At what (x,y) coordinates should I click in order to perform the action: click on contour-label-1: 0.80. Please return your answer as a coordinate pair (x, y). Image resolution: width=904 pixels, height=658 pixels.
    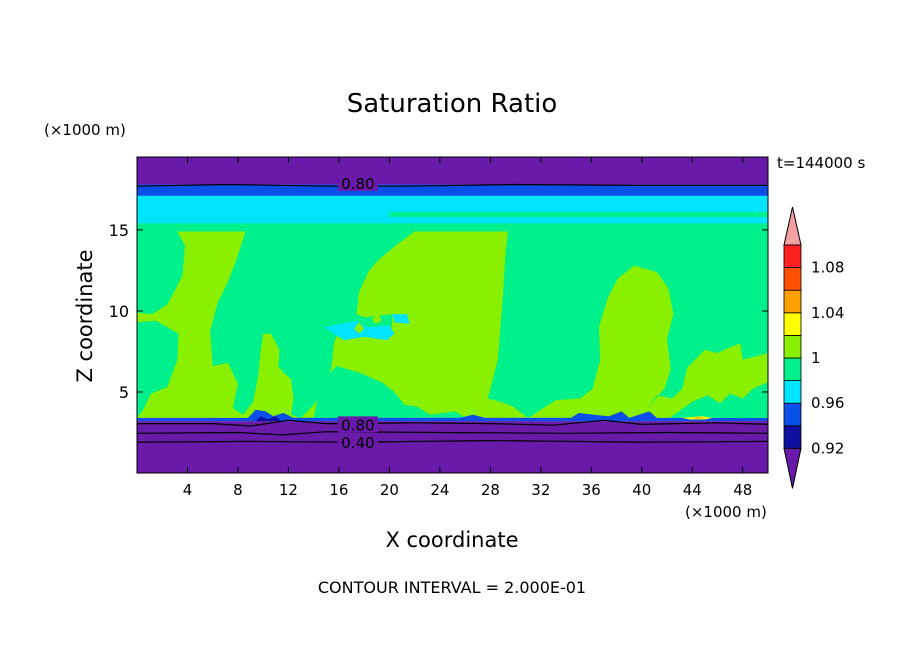
    Looking at the image, I should click on (357, 425).